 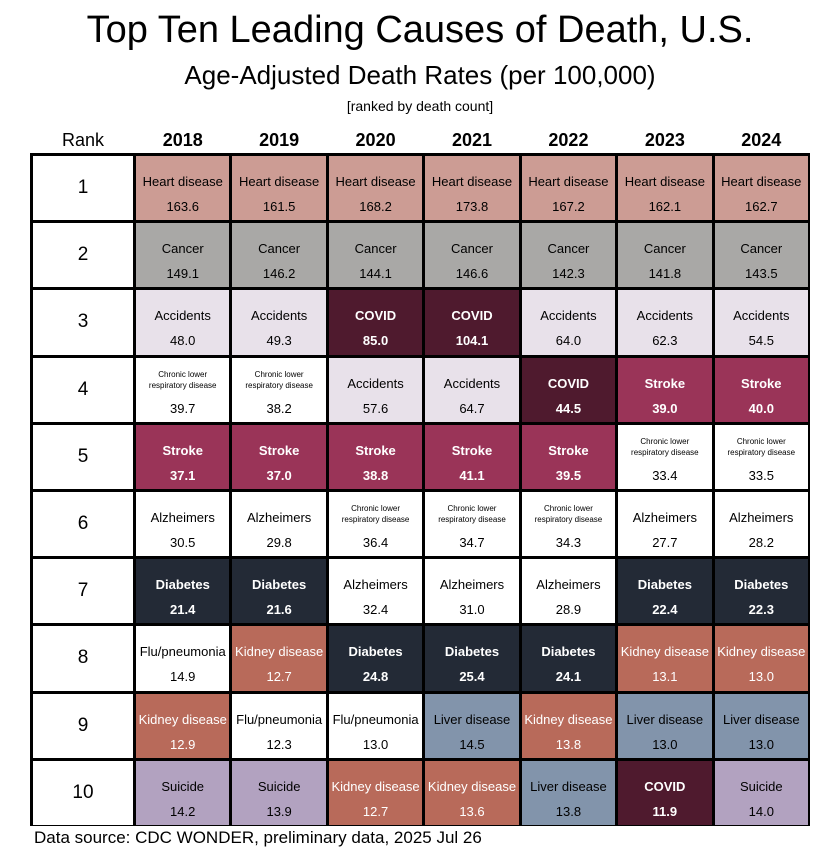 What do you see at coordinates (279, 322) in the screenshot?
I see `cause-cell-3-2019: Accidents 49.3` at bounding box center [279, 322].